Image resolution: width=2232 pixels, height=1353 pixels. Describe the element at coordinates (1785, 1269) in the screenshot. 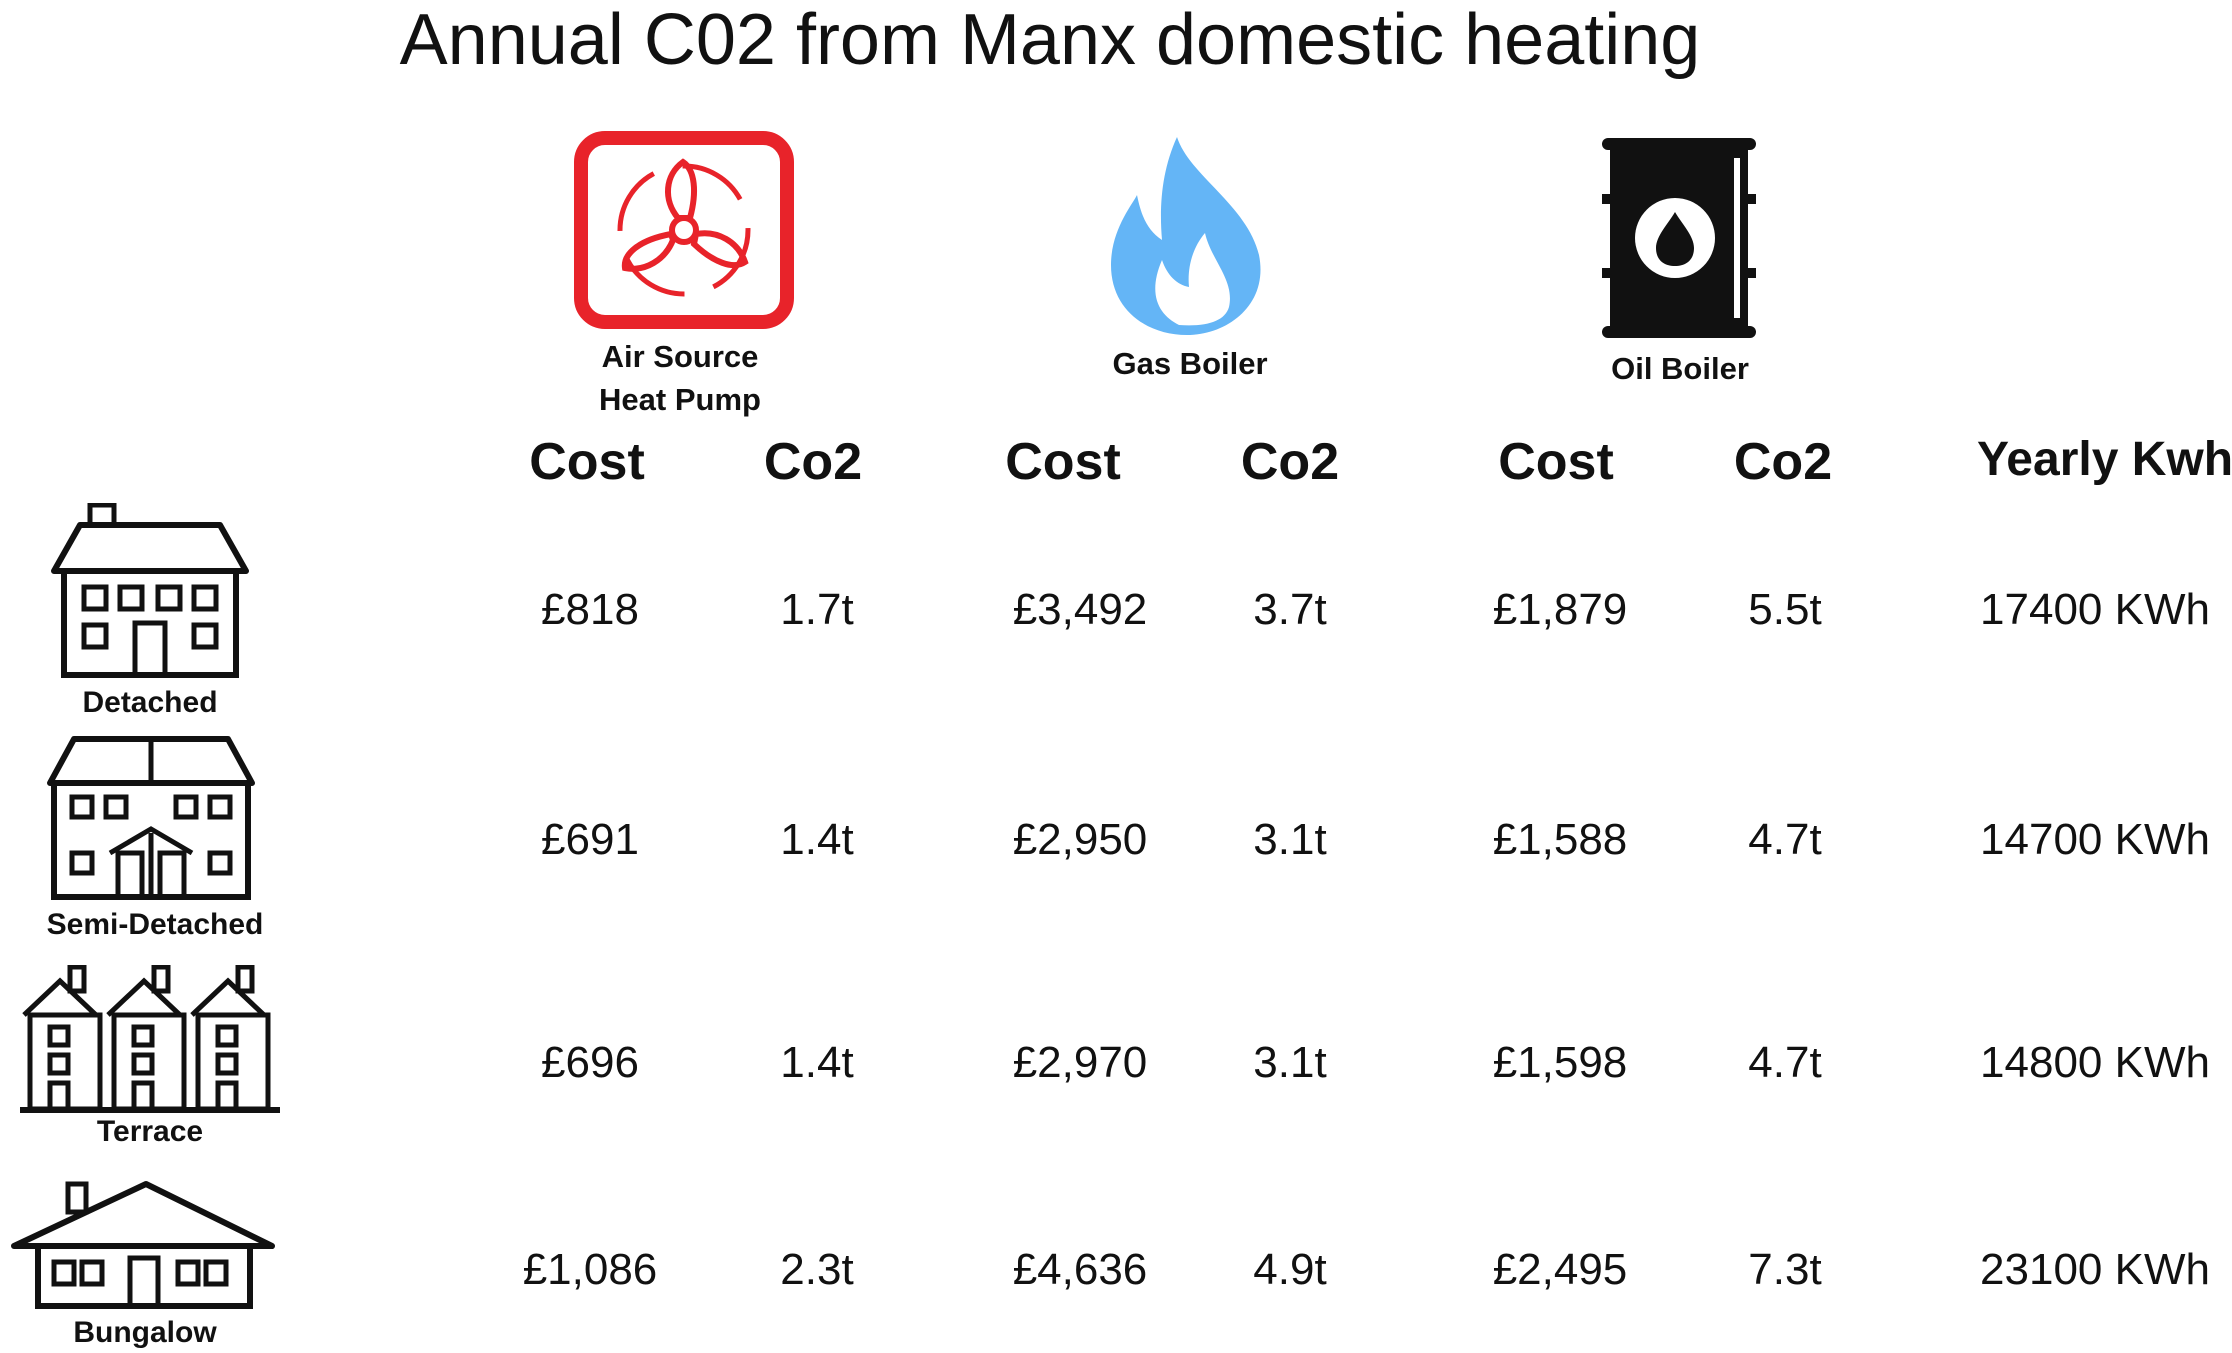

I see `oil-co2-cell: 7.3t` at that location.